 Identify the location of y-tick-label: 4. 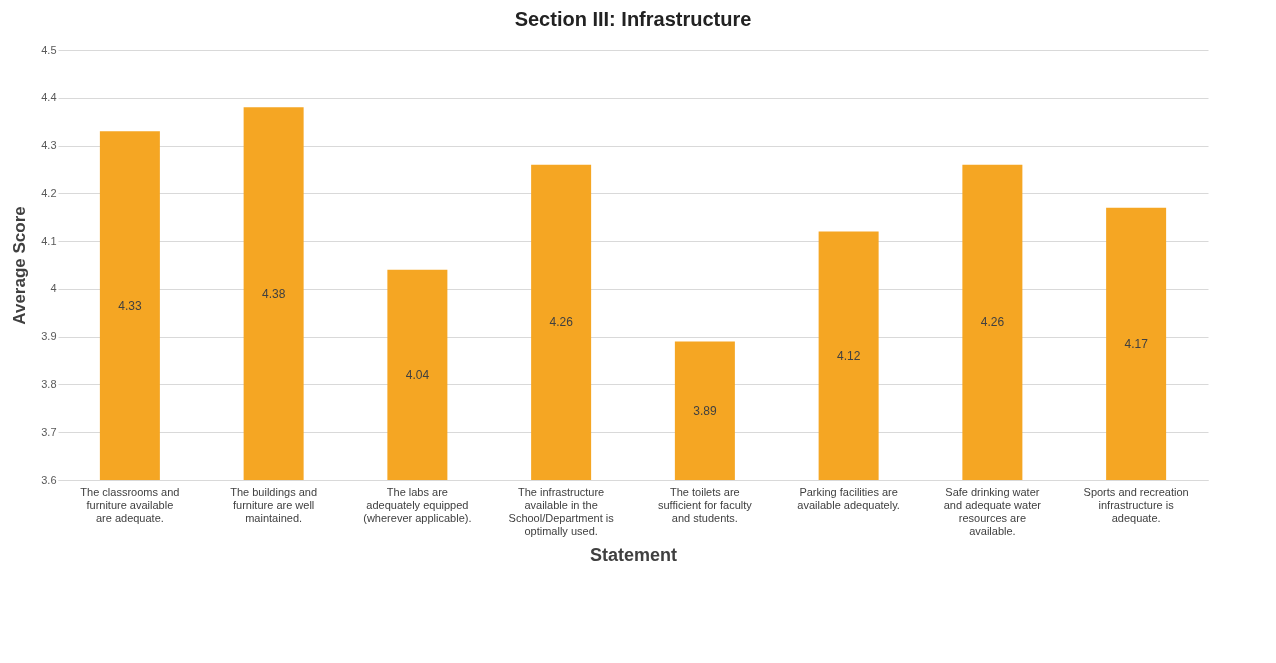
(53, 288).